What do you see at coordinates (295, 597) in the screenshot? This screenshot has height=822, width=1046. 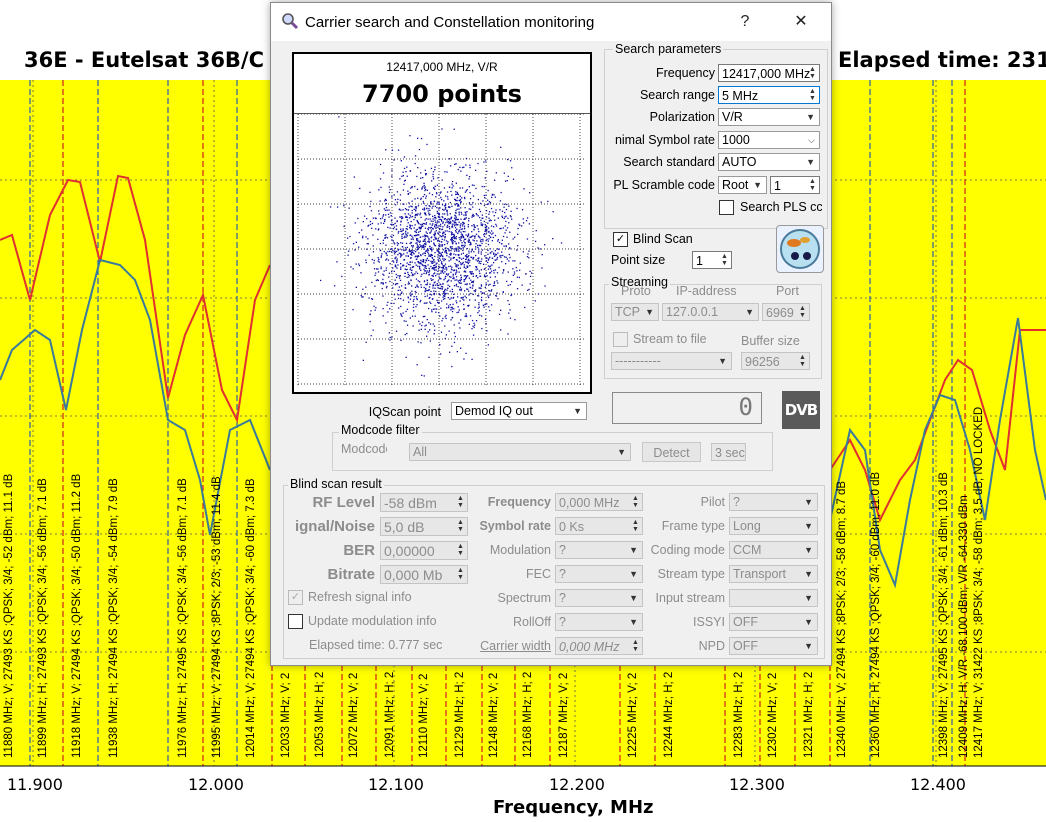 I see `refresh-signal-checkbox: ✓` at bounding box center [295, 597].